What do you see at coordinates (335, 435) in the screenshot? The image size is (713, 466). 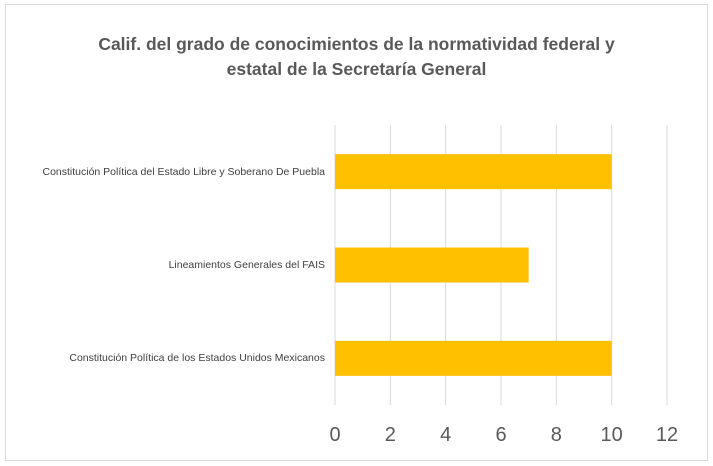 I see `x-tick-label: 0` at bounding box center [335, 435].